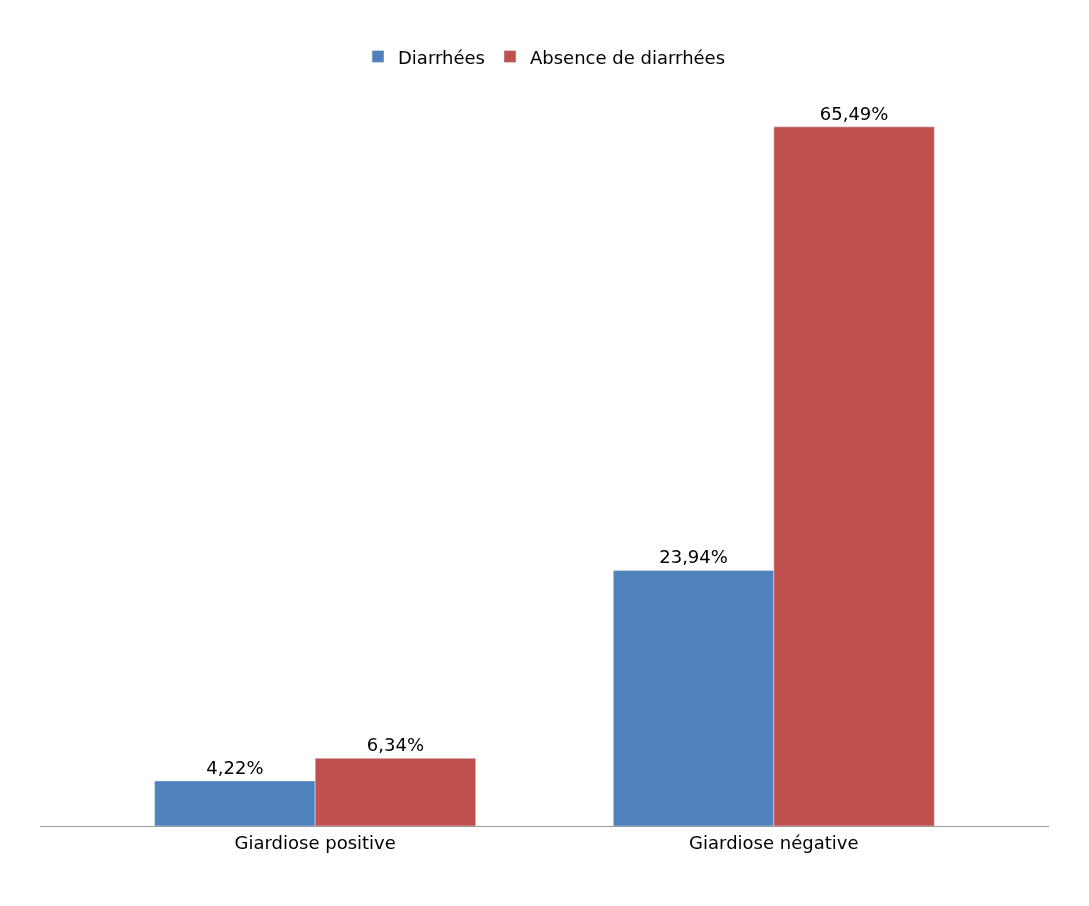  Describe the element at coordinates (441, 57) in the screenshot. I see `legend-label: Diarrhées` at that location.